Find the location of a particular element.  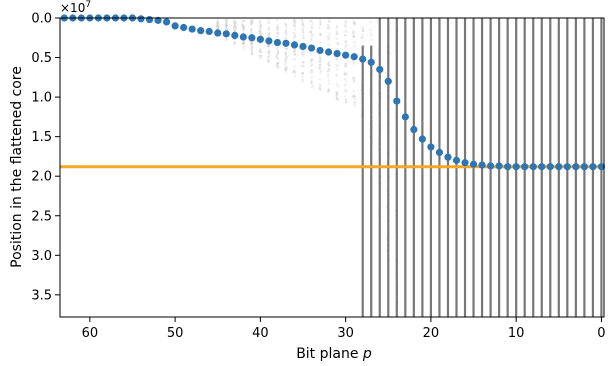

y-tick-label: 2.5 is located at coordinates (41, 216).